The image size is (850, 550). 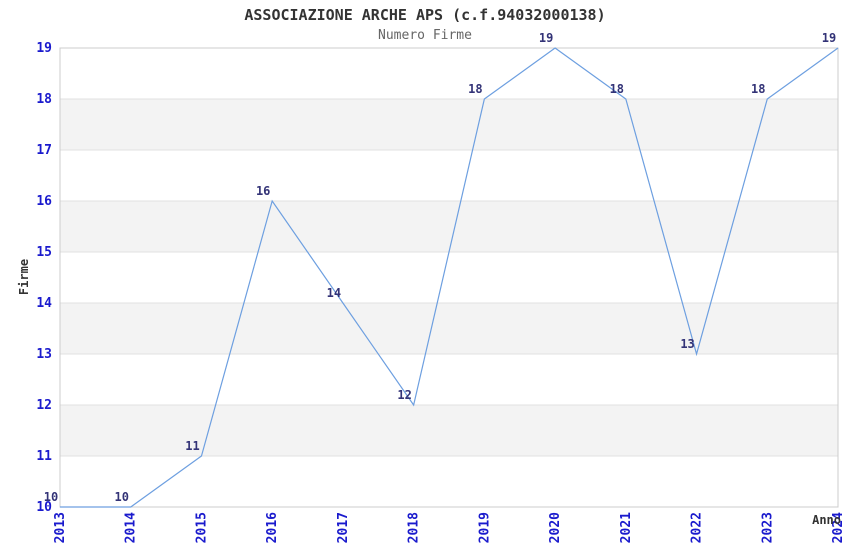 I want to click on point-label: 16, so click(x=263, y=191).